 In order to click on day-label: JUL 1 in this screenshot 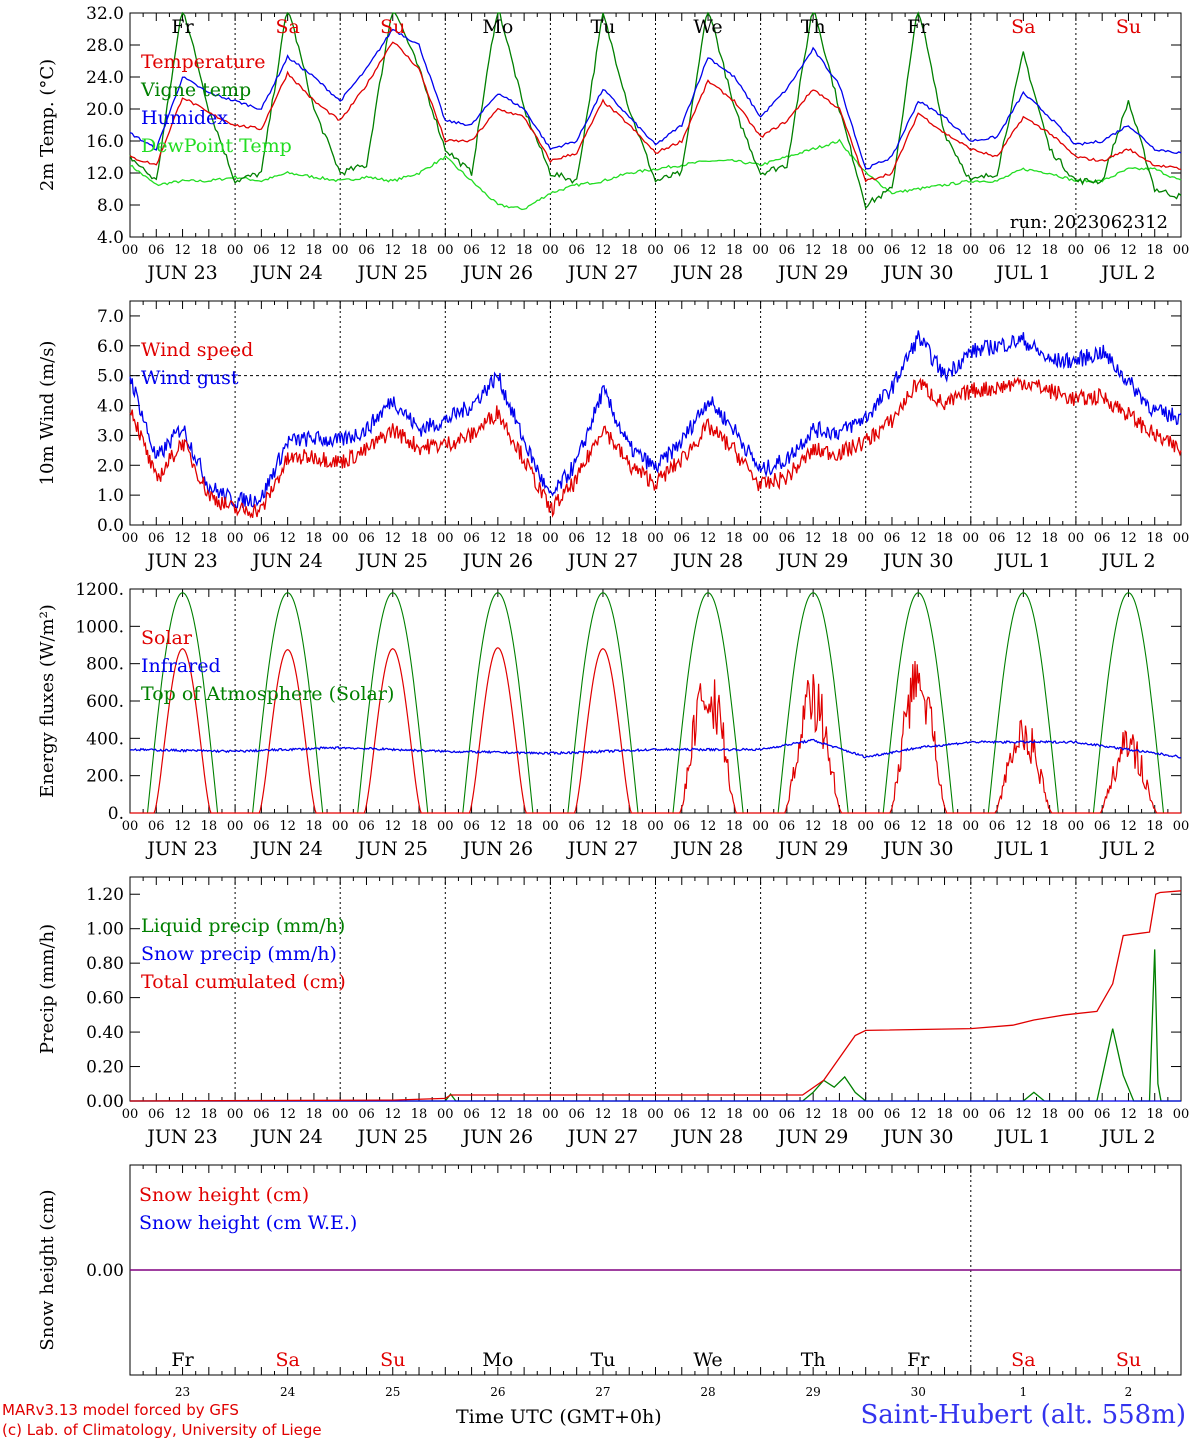, I will do `click(1022, 273)`.